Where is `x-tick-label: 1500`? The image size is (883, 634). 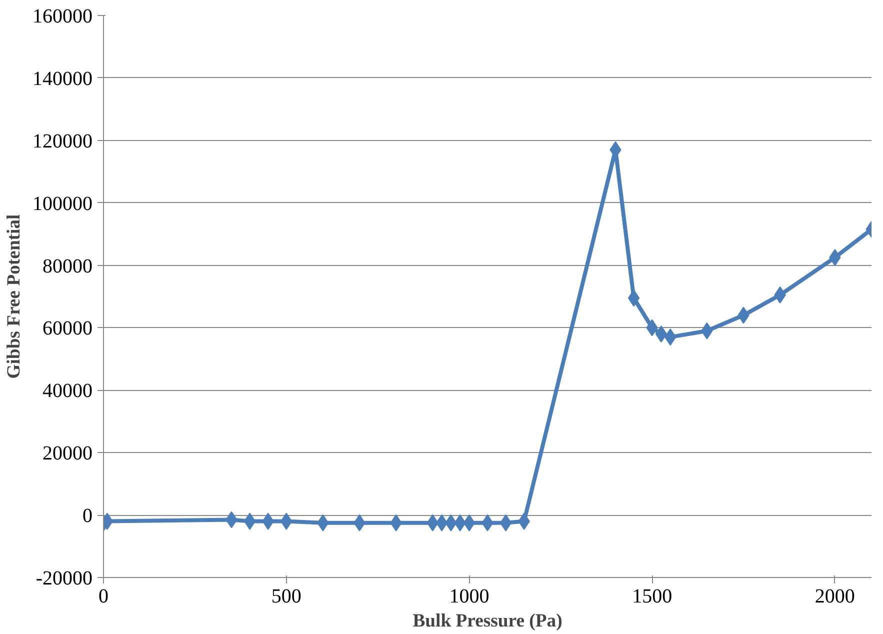
x-tick-label: 1500 is located at coordinates (652, 597).